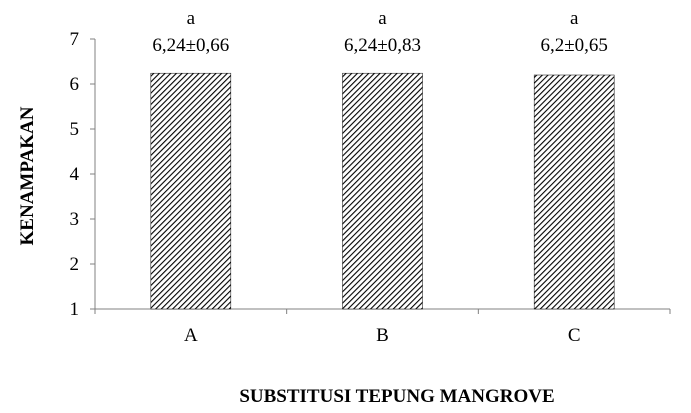  What do you see at coordinates (75, 309) in the screenshot?
I see `y-tick-label: 1` at bounding box center [75, 309].